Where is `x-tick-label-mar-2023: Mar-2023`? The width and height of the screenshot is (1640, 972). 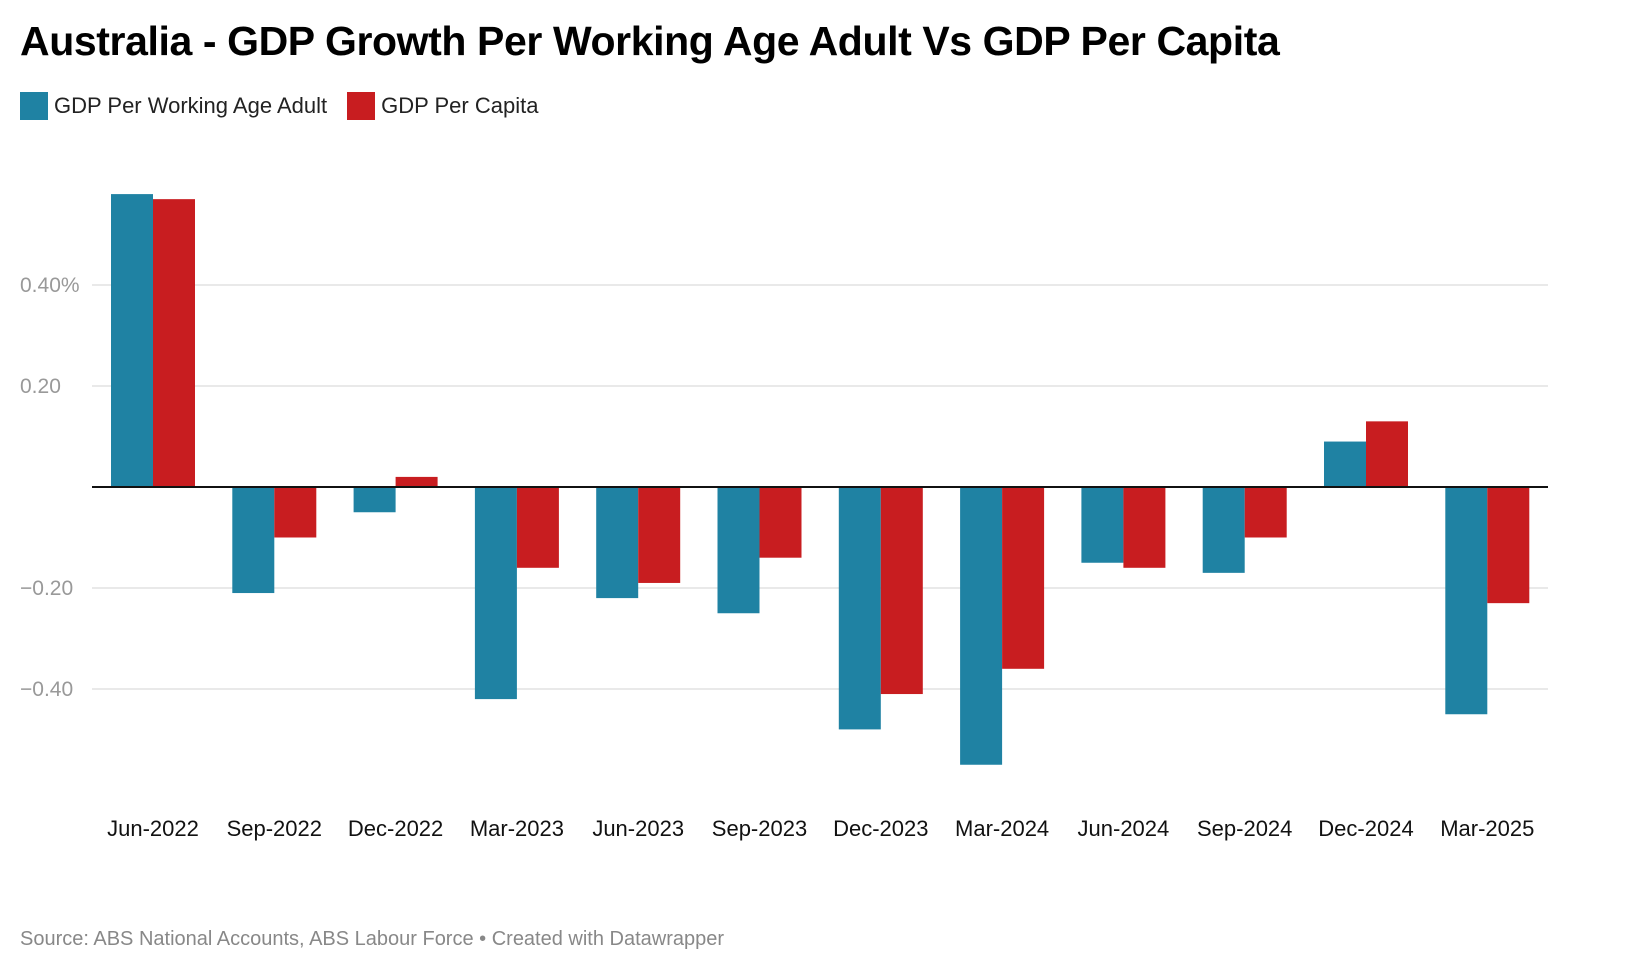
x-tick-label-mar-2023: Mar-2023 is located at coordinates (517, 828).